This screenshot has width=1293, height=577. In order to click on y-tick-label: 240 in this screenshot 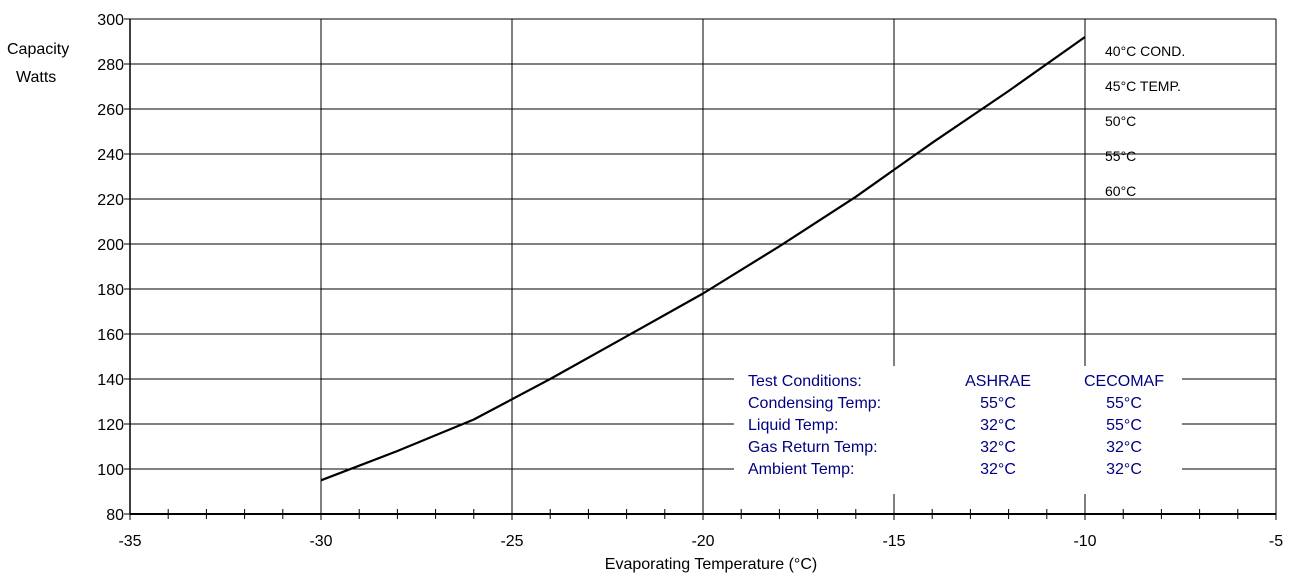, I will do `click(110, 155)`.